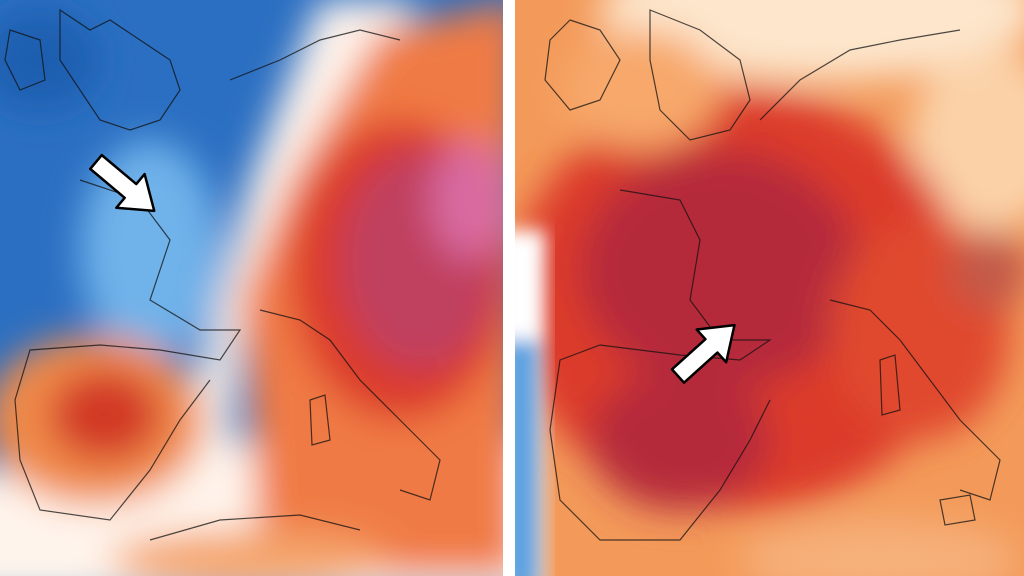 The image size is (1024, 576). Describe the element at coordinates (530, 403) in the screenshot. I see `cool-edge` at that location.